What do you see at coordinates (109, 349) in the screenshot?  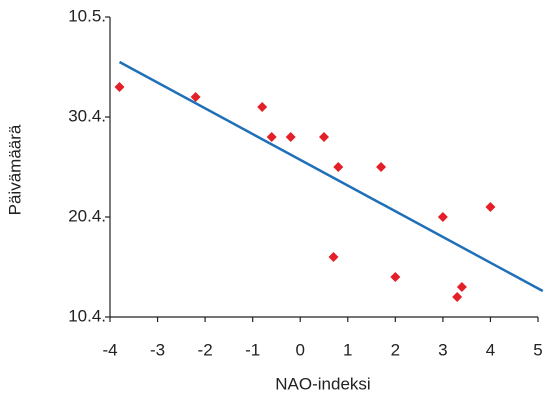 I see `x-tick-label: -4` at bounding box center [109, 349].